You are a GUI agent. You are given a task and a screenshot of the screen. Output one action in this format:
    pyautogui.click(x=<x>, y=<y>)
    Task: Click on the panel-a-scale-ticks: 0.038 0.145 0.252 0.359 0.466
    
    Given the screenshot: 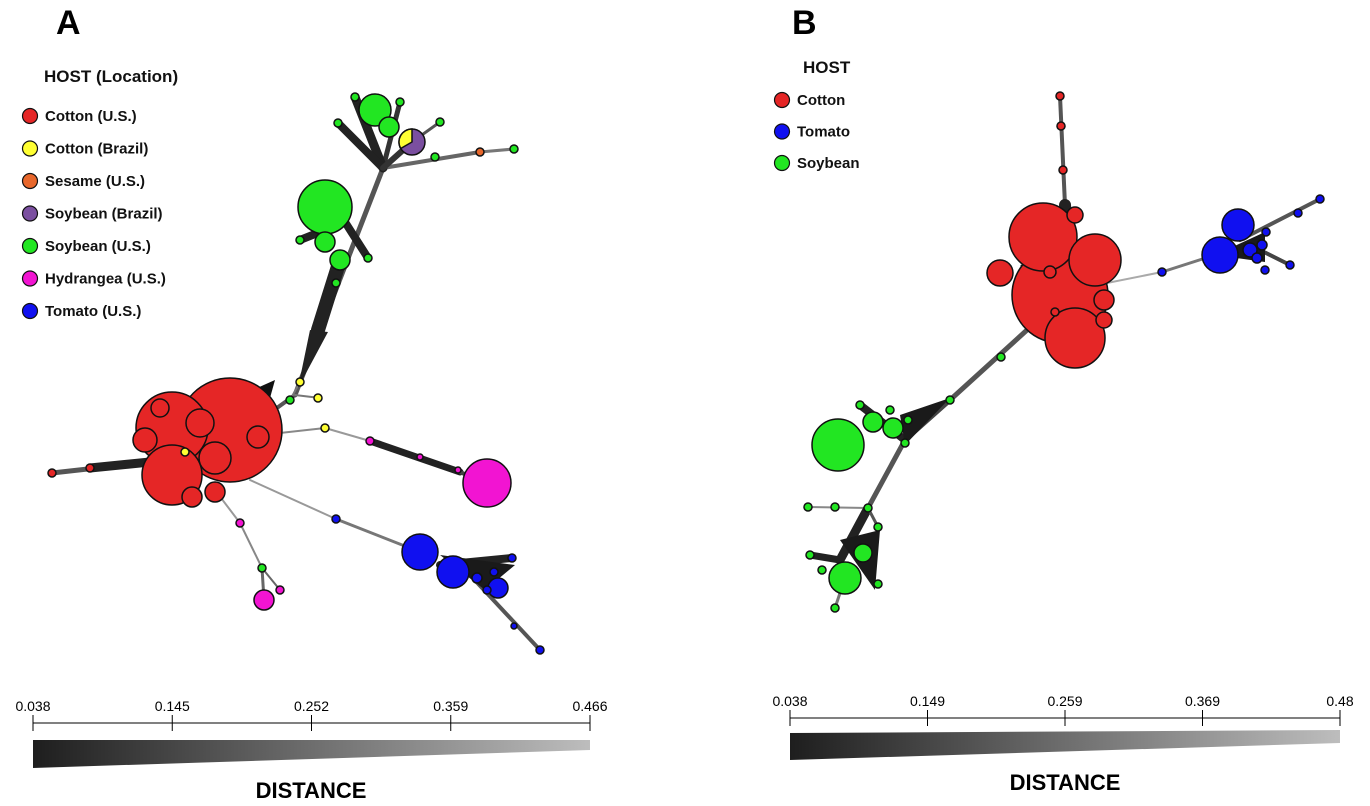 What is the action you would take?
    pyautogui.click(x=311, y=714)
    